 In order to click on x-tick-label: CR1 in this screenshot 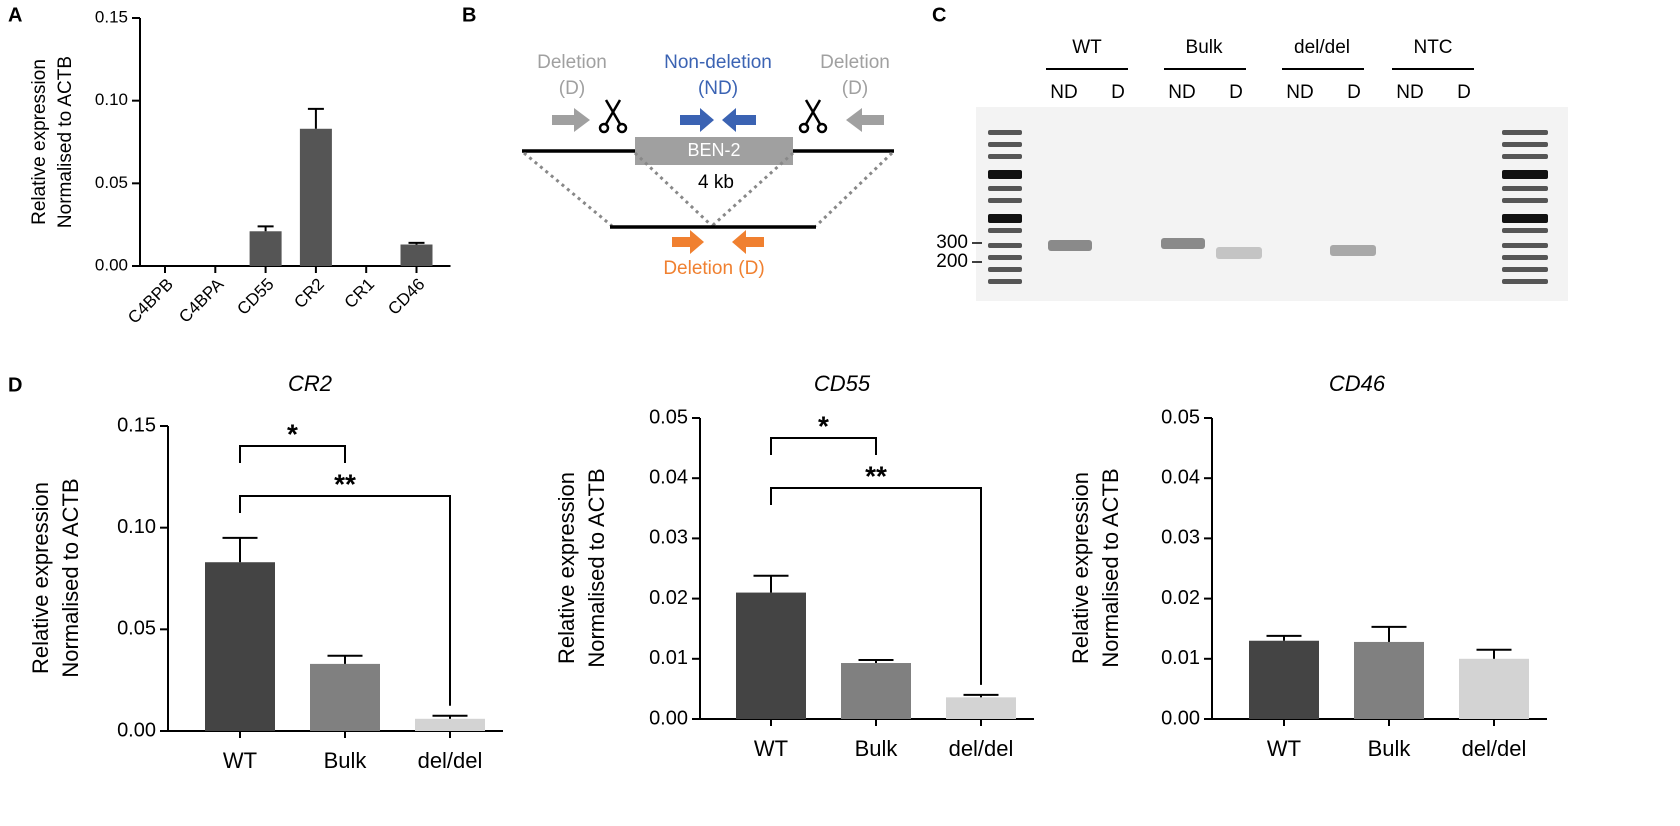, I will do `click(359, 293)`.